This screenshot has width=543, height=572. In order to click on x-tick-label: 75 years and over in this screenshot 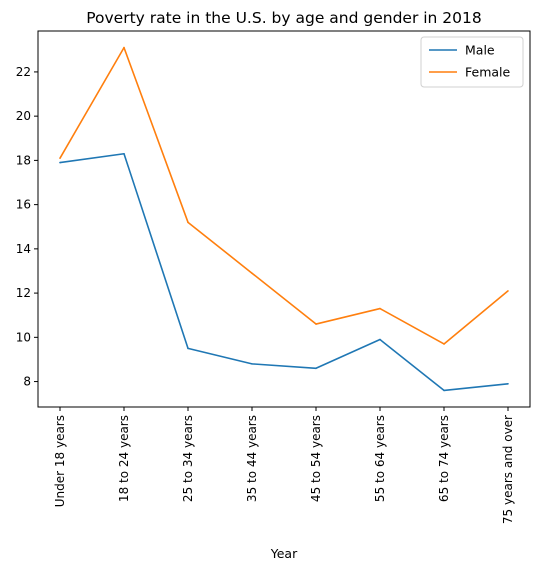, I will do `click(508, 469)`.